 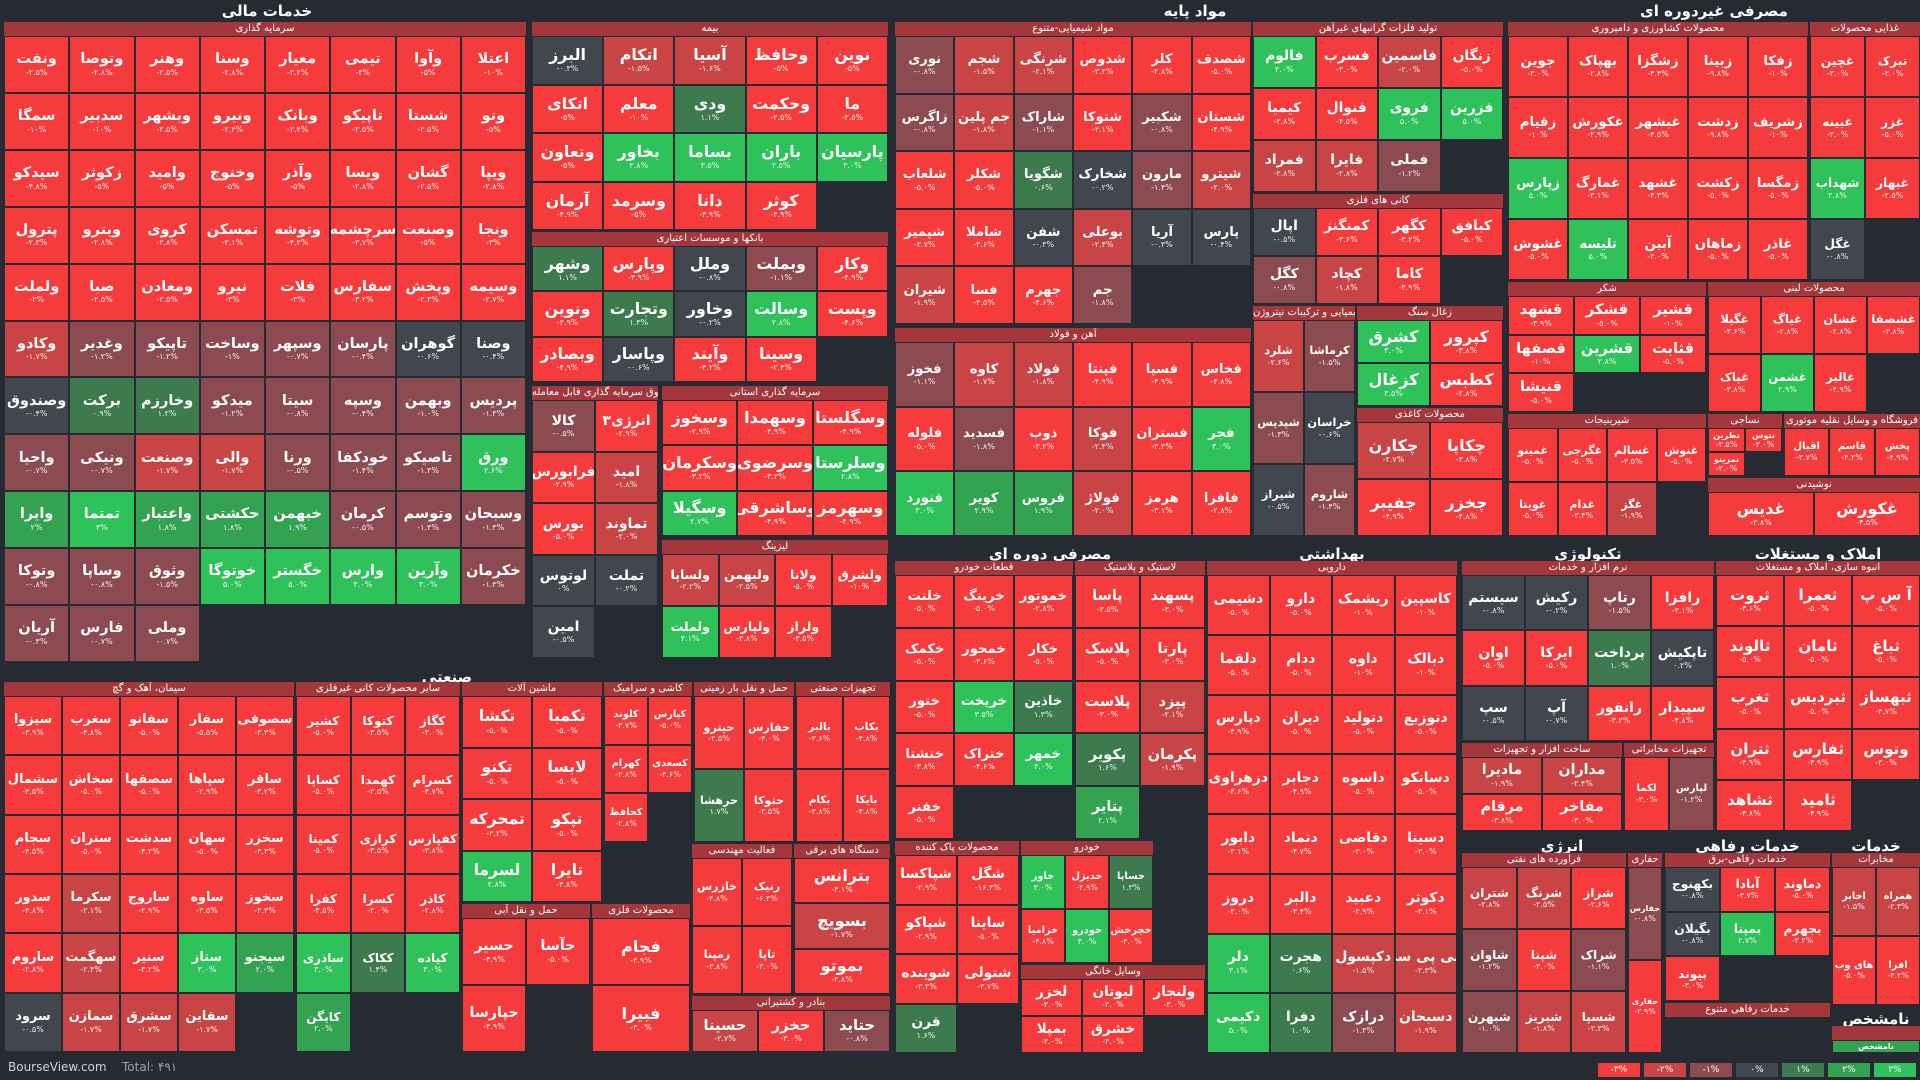 What do you see at coordinates (1284, 114) in the screenshot?
I see `stock-tile: کیمیا -۲.۸%` at bounding box center [1284, 114].